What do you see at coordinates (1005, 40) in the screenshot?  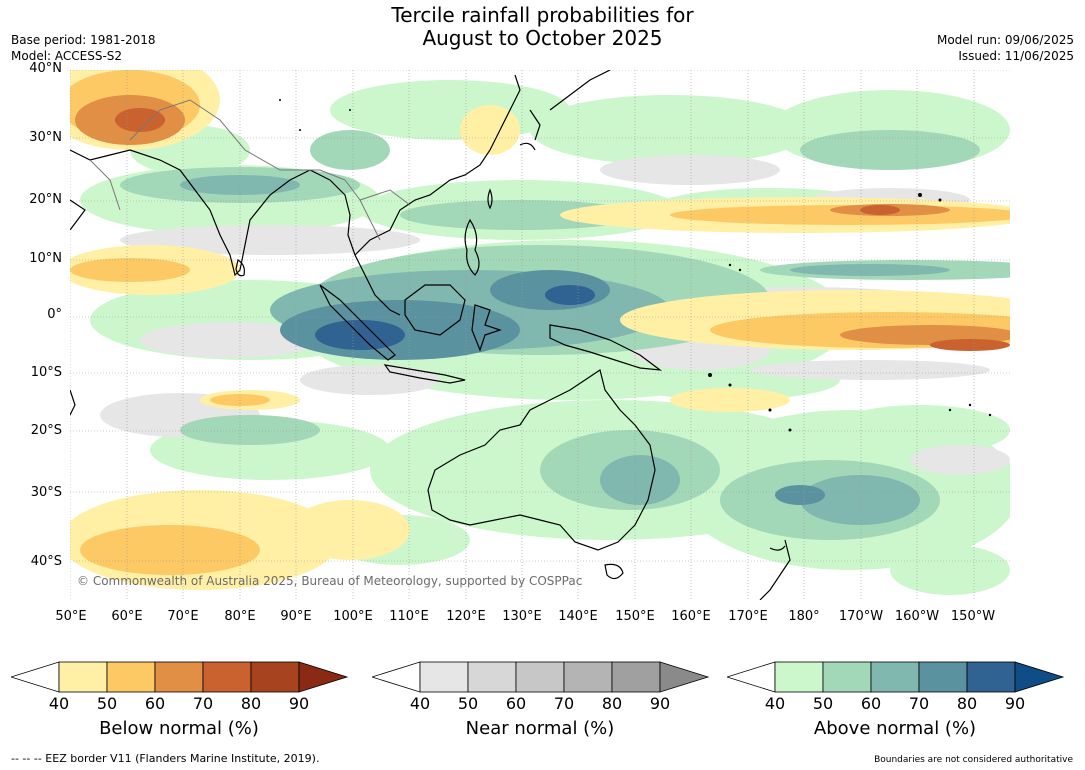 I see `model-run: Model run: 09/06/2025` at bounding box center [1005, 40].